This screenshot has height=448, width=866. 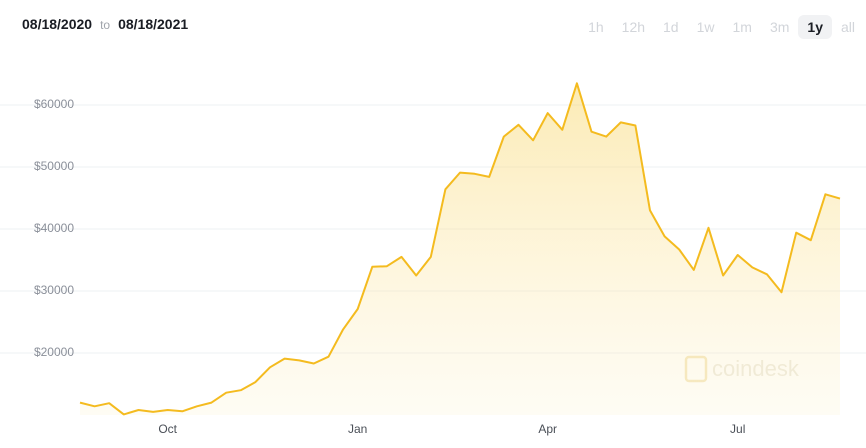 I want to click on timeframe-button: 1d, so click(x=671, y=27).